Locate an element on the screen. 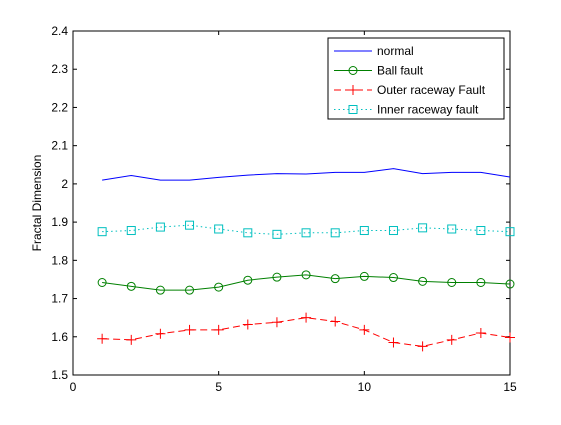 The image size is (561, 425). y-tick-labels: 1.5 1.6 1.7 1.8 1.9 2 2.1 2.2 2.3 2.4 is located at coordinates (59, 203).